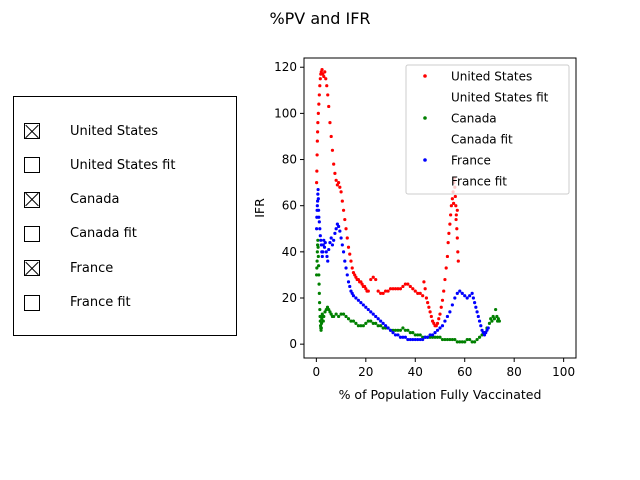 The height and width of the screenshot is (480, 640). Describe the element at coordinates (100, 302) in the screenshot. I see `checkbox-label: France fit` at that location.